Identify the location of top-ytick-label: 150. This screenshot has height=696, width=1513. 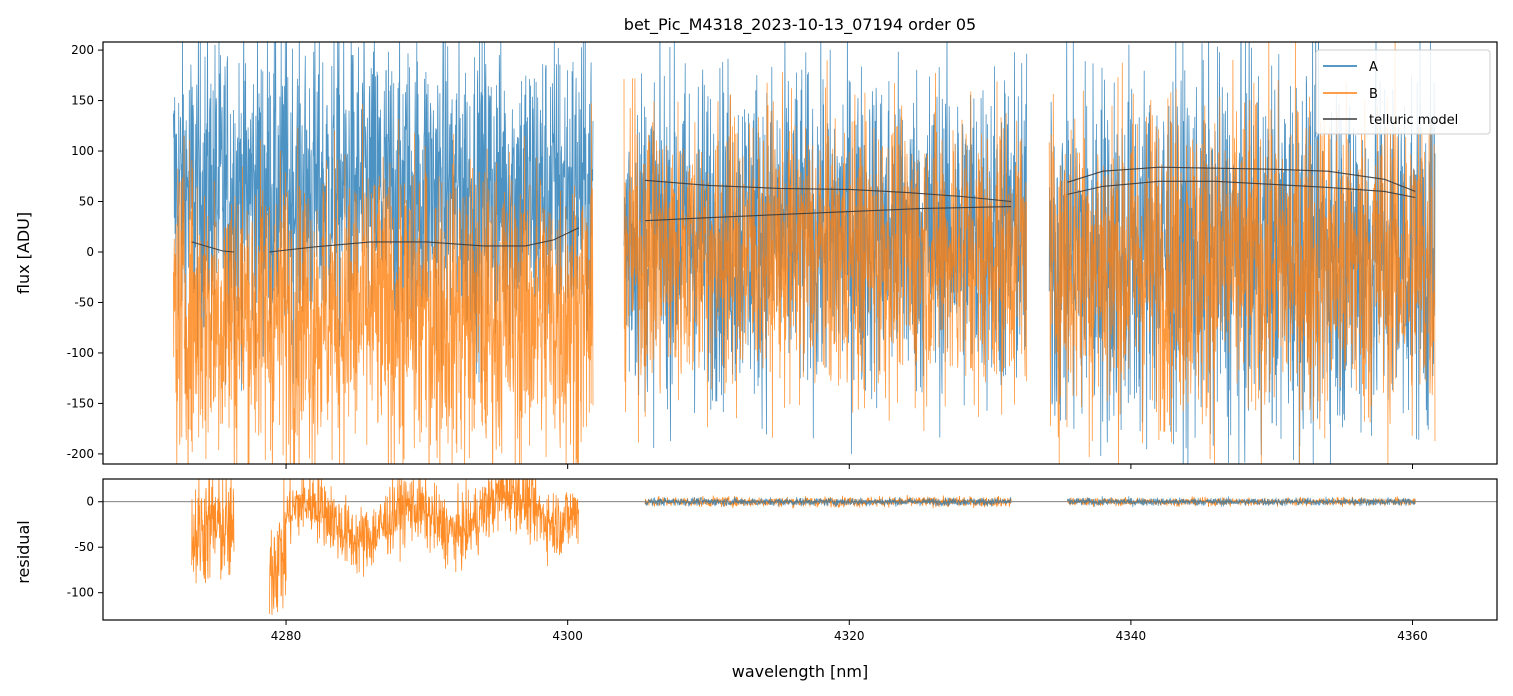
(82, 101).